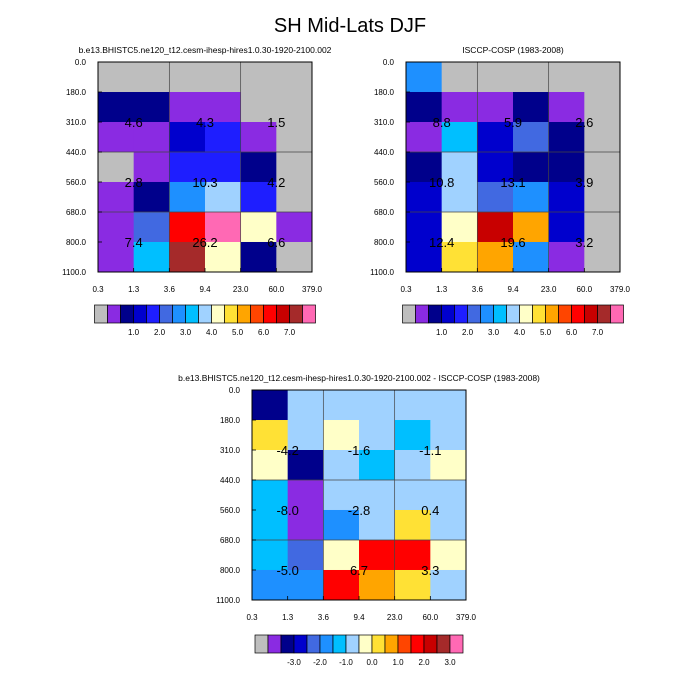  Describe the element at coordinates (134, 242) in the screenshot. I see `grid-value-label: 7.4` at that location.